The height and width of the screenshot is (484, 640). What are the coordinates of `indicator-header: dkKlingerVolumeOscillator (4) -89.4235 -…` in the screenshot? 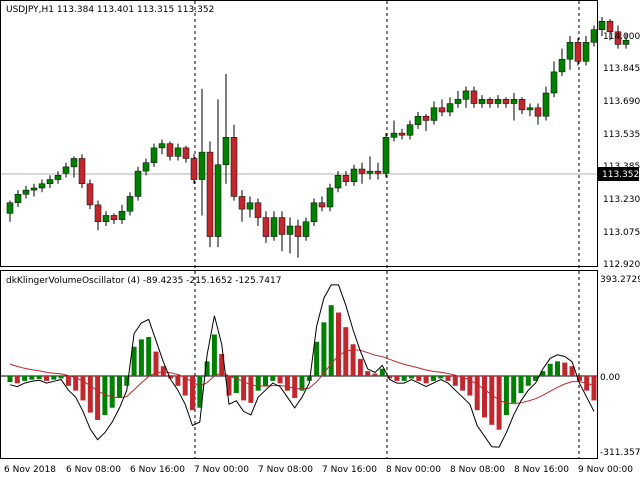 It's located at (143, 281).